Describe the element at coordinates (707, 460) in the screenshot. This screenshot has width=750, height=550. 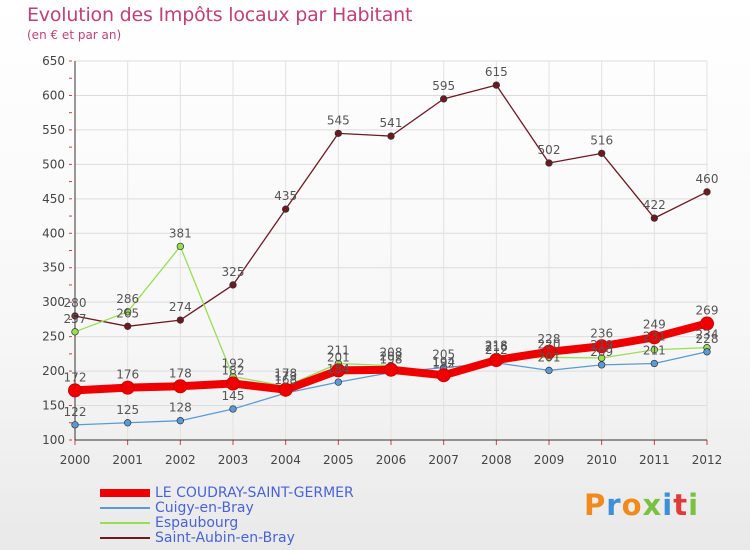
I see `x-tick-label-2012: 2012` at that location.